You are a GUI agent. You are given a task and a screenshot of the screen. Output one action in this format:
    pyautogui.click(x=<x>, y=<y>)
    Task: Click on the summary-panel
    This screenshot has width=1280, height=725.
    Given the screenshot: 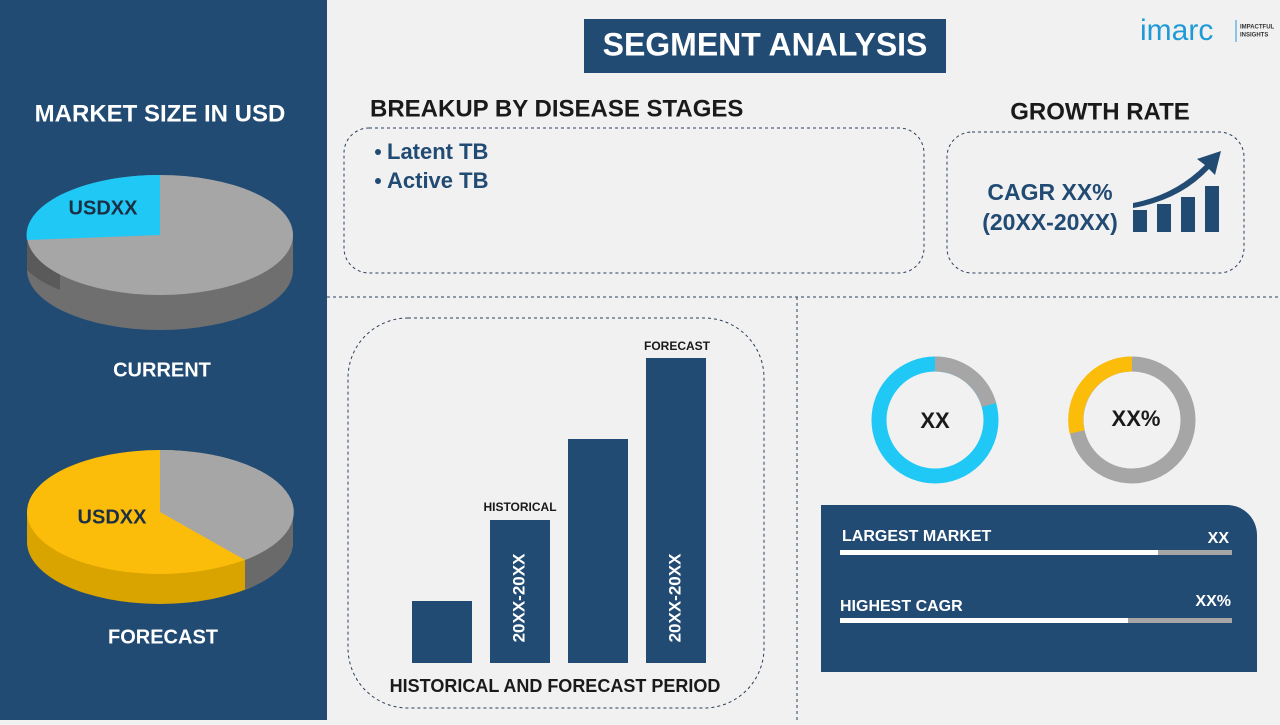 What is the action you would take?
    pyautogui.click(x=1039, y=588)
    